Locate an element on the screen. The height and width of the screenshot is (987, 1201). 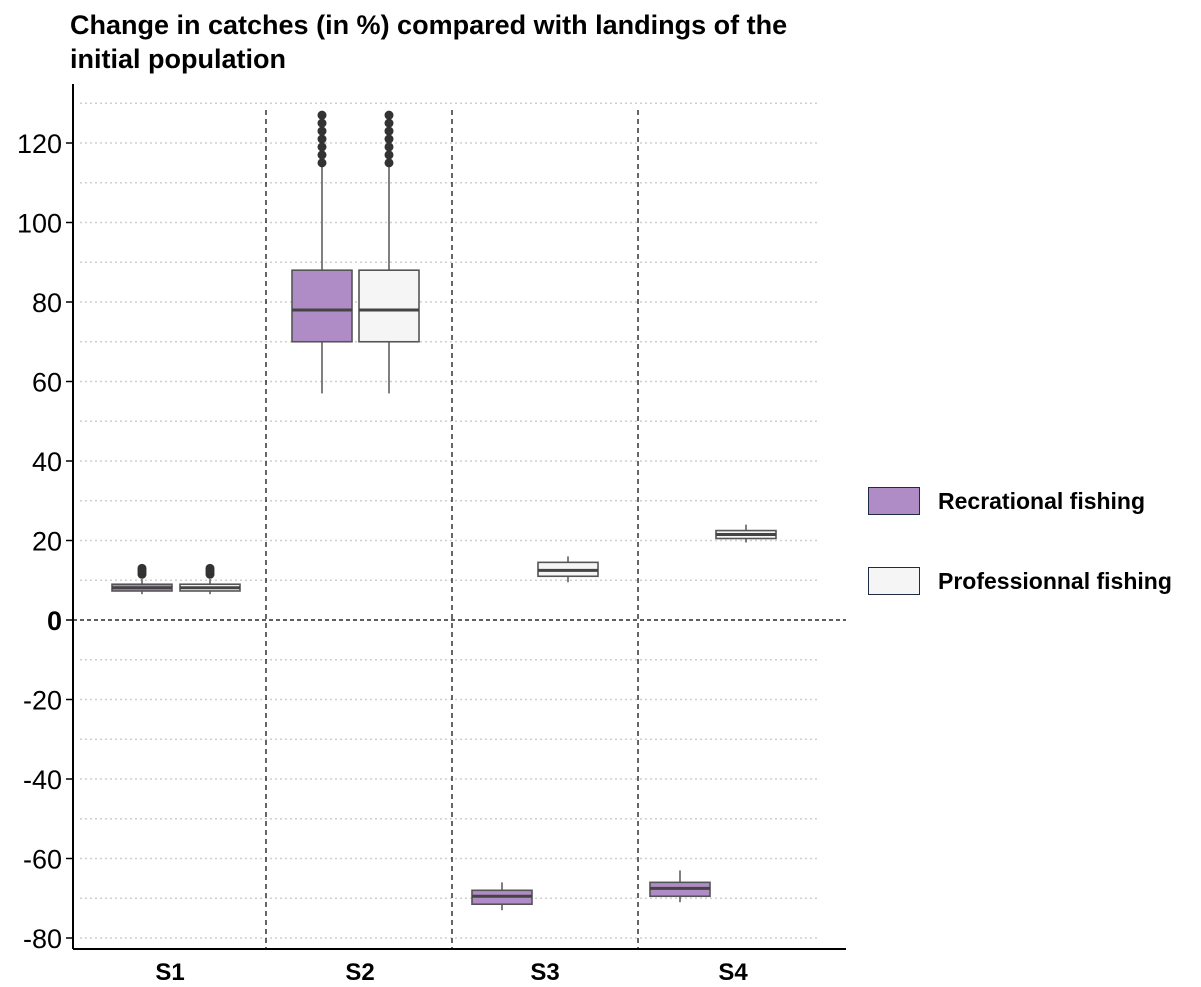
legend-swatch-recreational is located at coordinates (894, 501).